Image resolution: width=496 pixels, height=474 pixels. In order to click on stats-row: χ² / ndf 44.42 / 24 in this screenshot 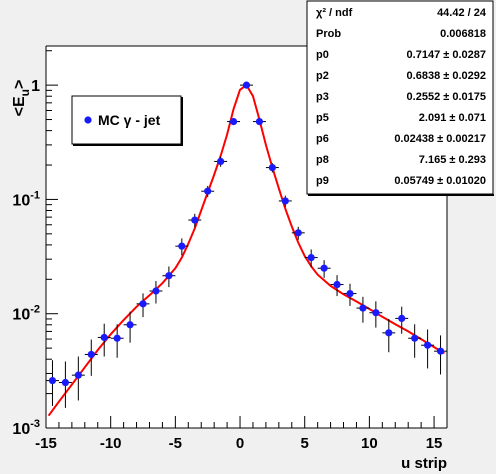, I will do `click(401, 13)`.